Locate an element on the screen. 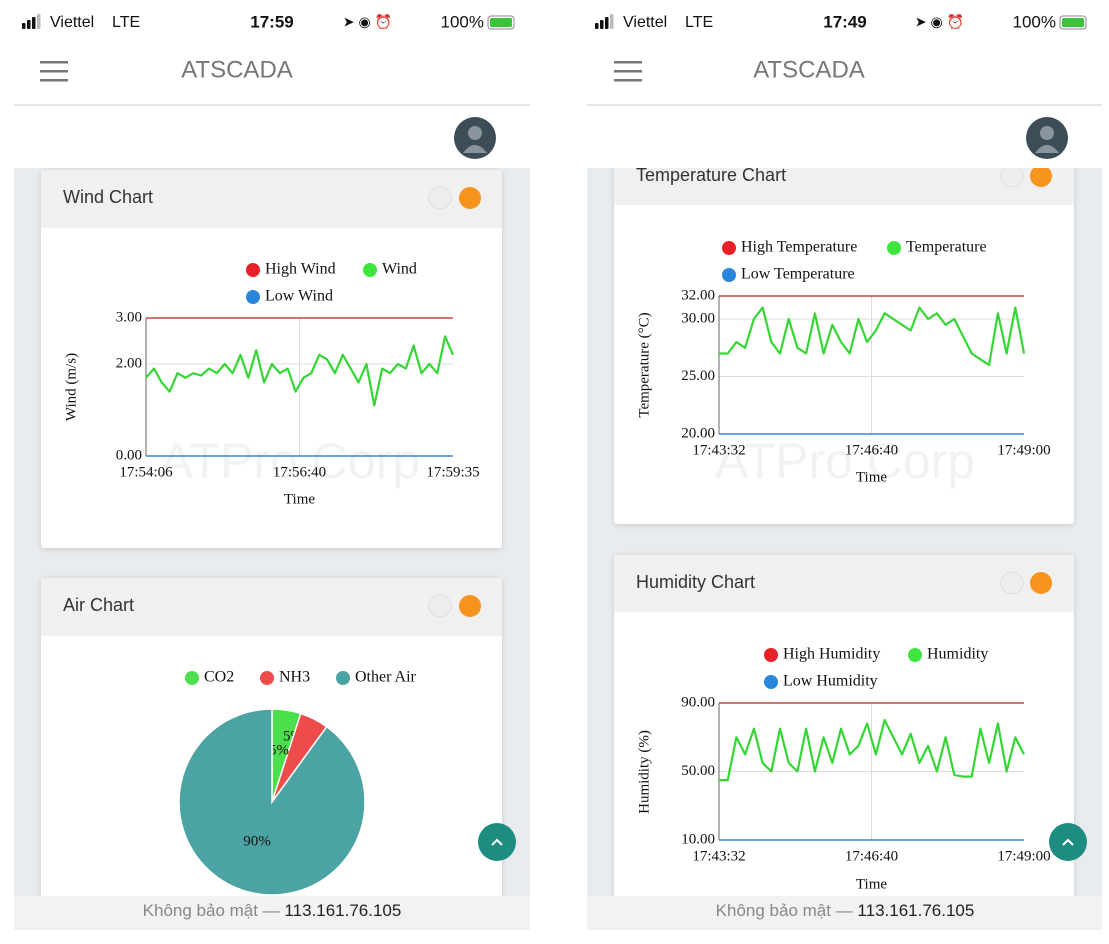 The image size is (1109, 944). legend-label: High Temperature is located at coordinates (799, 247).